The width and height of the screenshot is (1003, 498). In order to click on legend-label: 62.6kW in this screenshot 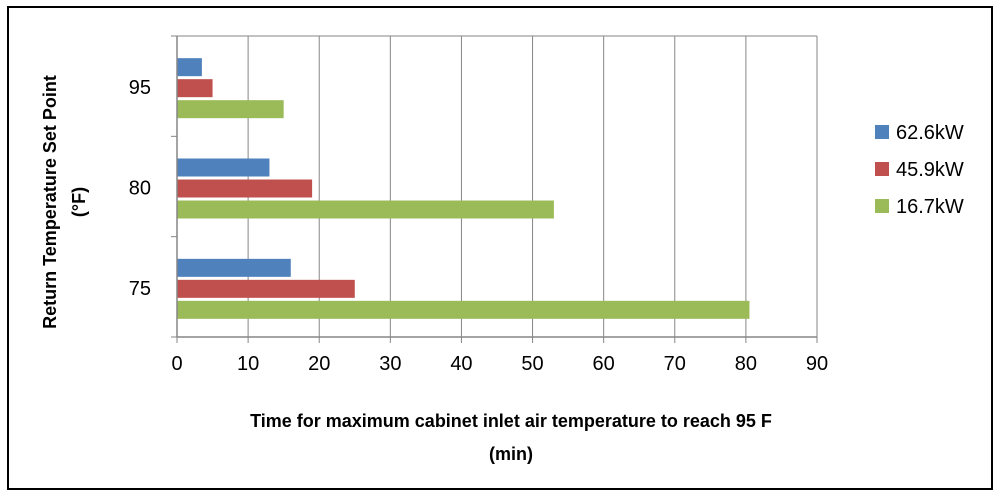, I will do `click(930, 133)`.